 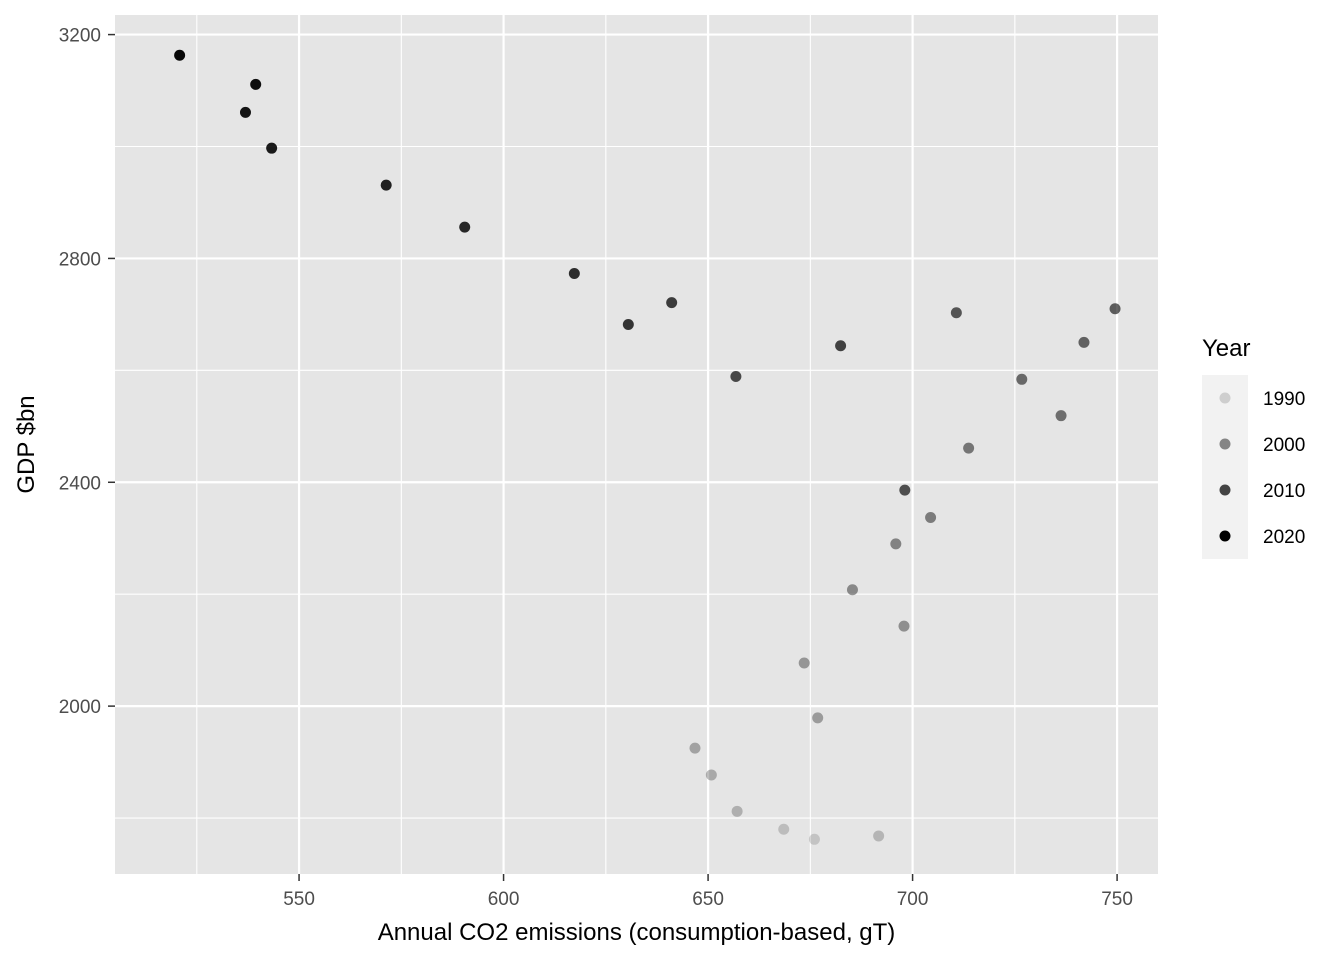 What do you see at coordinates (1117, 899) in the screenshot?
I see `x-tick-label: 750` at bounding box center [1117, 899].